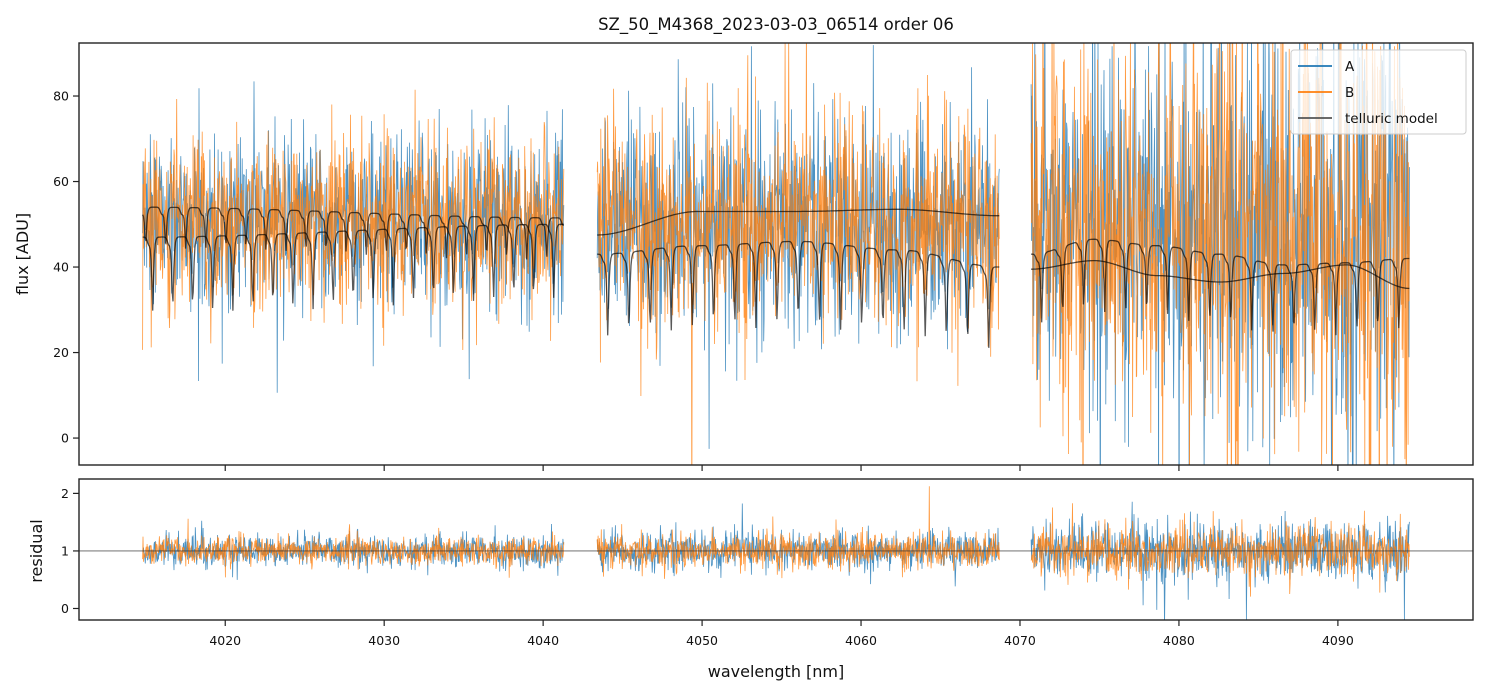  What do you see at coordinates (1350, 67) in the screenshot?
I see `legend-label-a: A` at bounding box center [1350, 67].